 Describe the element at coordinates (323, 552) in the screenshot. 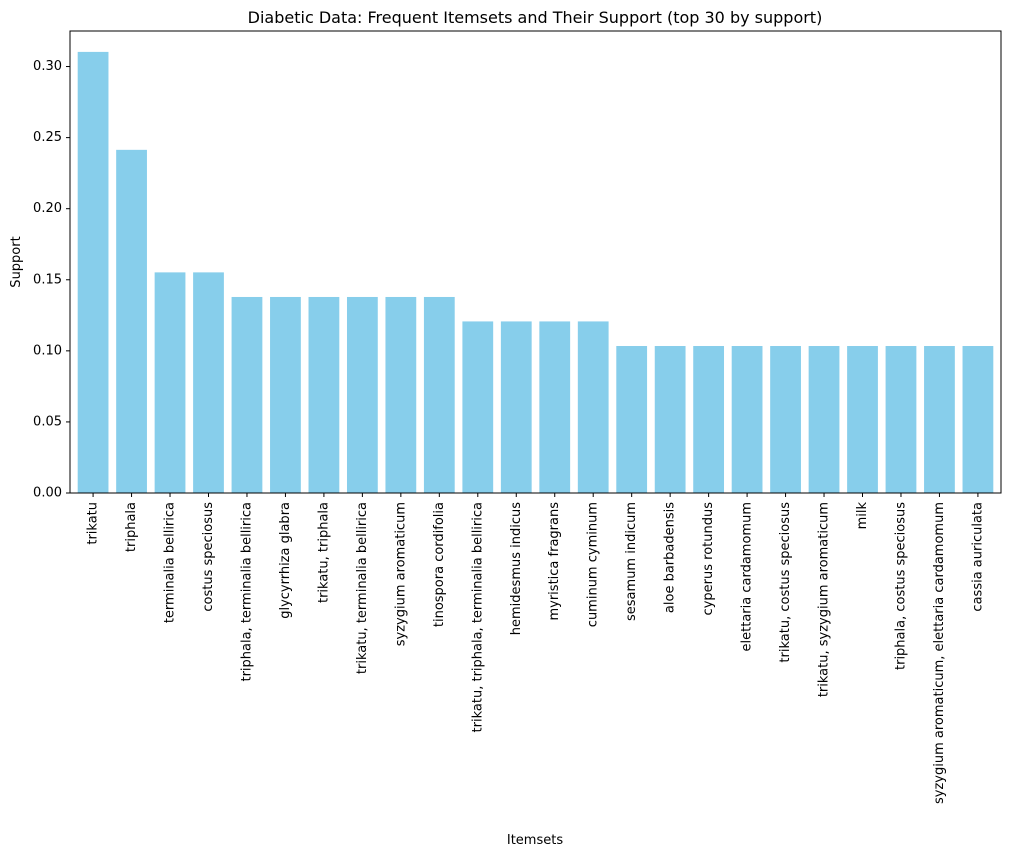

I see `x-tick-label: trikatu, triphala` at that location.